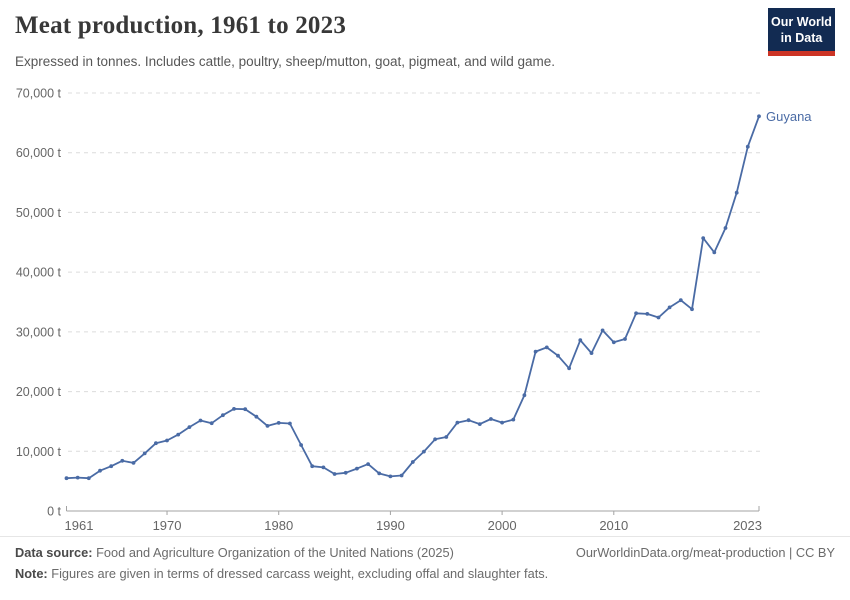 The image size is (850, 600). Describe the element at coordinates (122, 460) in the screenshot. I see `data-point-guyana-1966` at that location.